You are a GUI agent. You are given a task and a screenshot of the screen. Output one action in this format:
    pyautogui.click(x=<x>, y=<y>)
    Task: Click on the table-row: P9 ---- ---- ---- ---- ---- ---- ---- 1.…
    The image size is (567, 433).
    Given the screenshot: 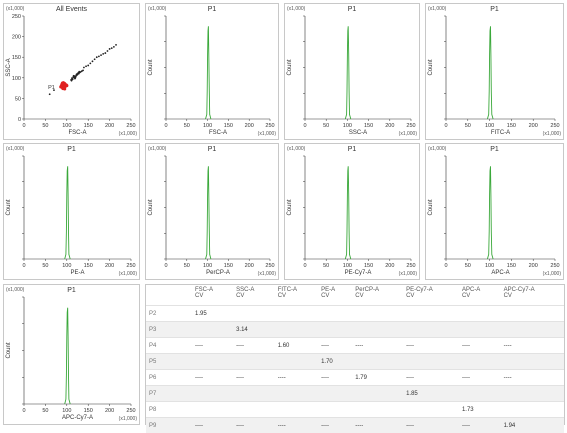 What is the action you would take?
    pyautogui.click(x=355, y=425)
    